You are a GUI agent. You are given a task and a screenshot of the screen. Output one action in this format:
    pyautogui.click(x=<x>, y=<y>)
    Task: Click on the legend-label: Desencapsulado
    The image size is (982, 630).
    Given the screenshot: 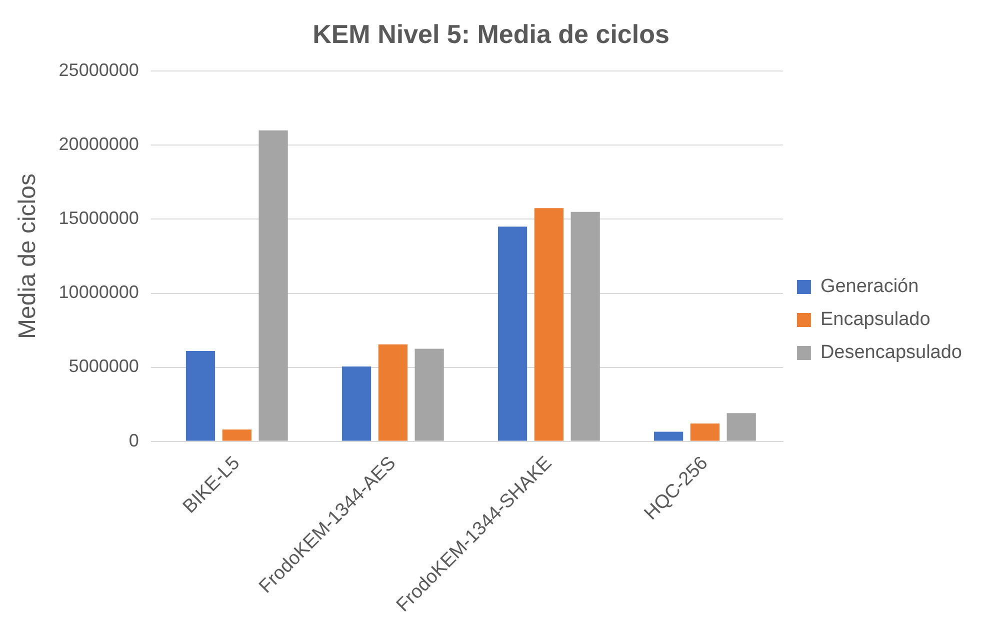 What is the action you would take?
    pyautogui.click(x=891, y=353)
    